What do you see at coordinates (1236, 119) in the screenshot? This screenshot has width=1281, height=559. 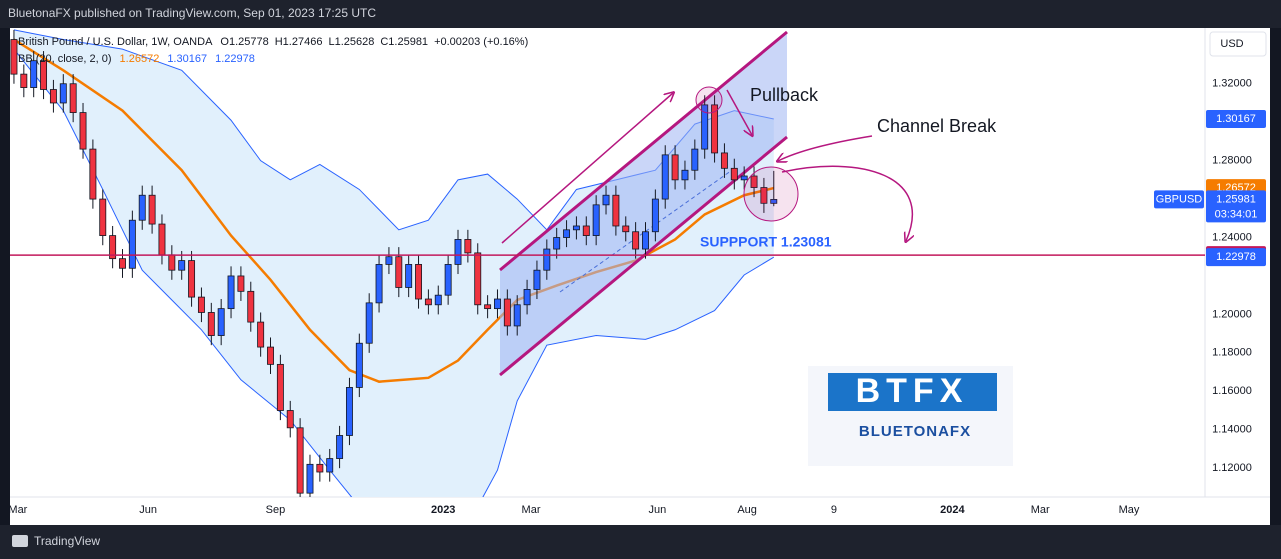 I see `price-tag-label: 1.30167` at bounding box center [1236, 119].